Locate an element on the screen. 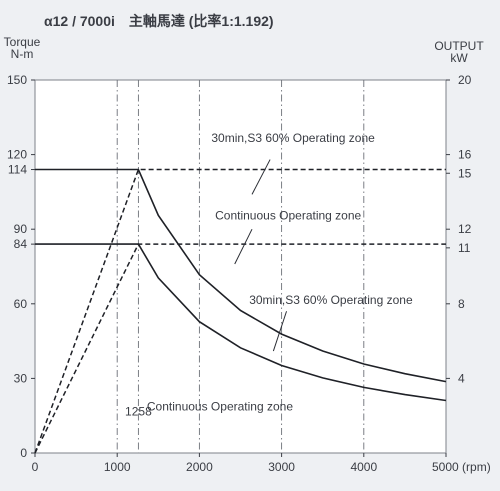 The image size is (500, 491). annotation-continuous-lower: Continuous Operating zone is located at coordinates (220, 407).